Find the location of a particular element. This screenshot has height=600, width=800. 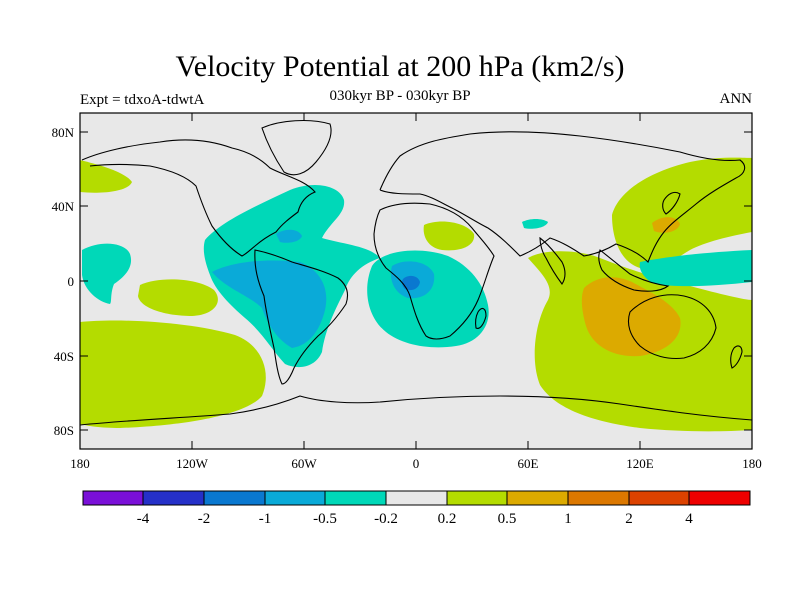

strong-negative-region-south-america is located at coordinates (269, 304).